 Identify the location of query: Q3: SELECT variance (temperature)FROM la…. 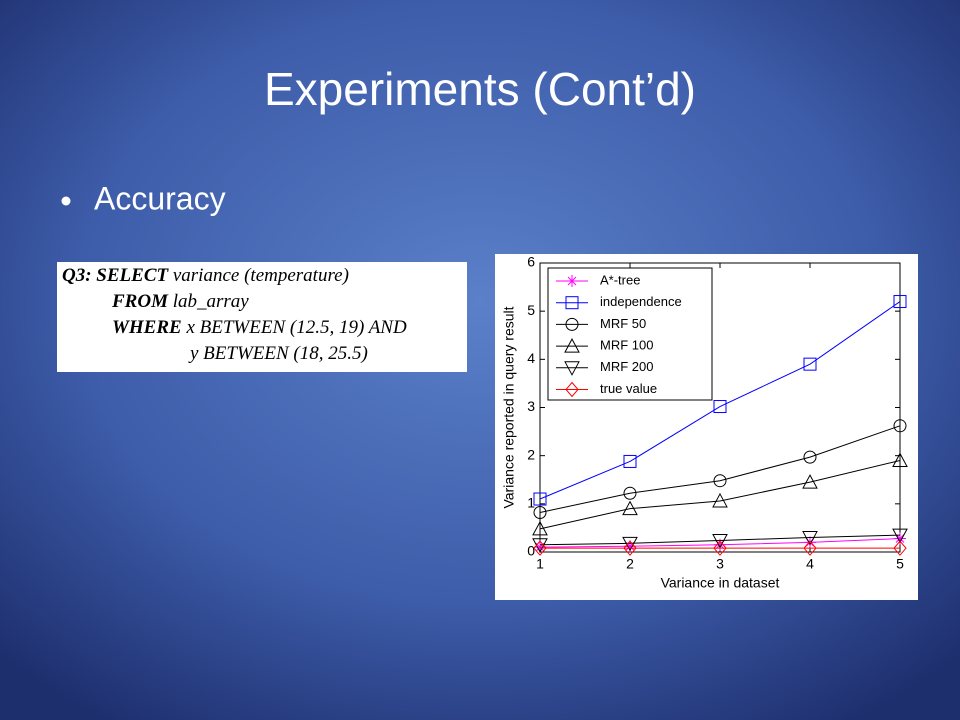
(234, 314).